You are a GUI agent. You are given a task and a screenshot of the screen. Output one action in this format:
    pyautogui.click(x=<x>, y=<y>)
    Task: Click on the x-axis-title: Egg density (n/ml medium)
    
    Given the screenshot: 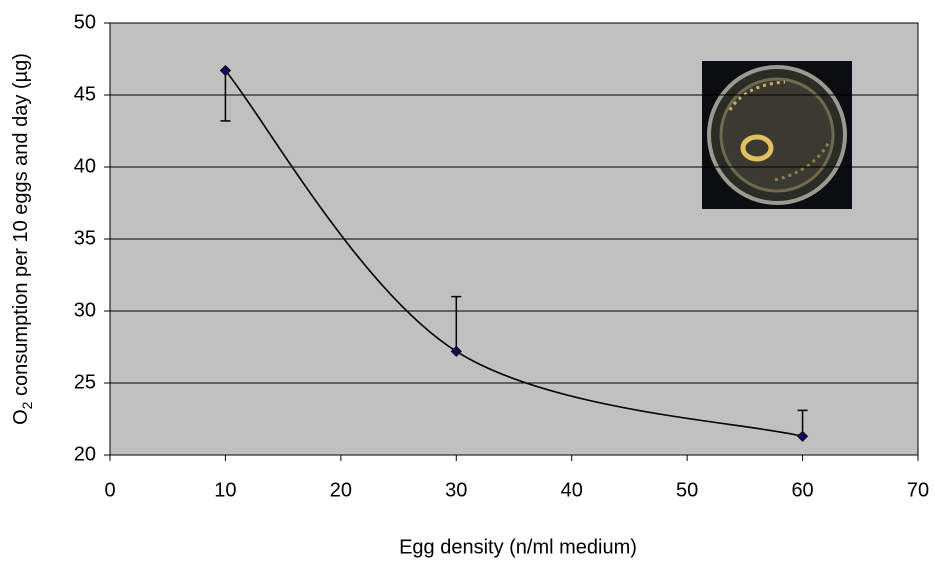 What is the action you would take?
    pyautogui.click(x=518, y=547)
    